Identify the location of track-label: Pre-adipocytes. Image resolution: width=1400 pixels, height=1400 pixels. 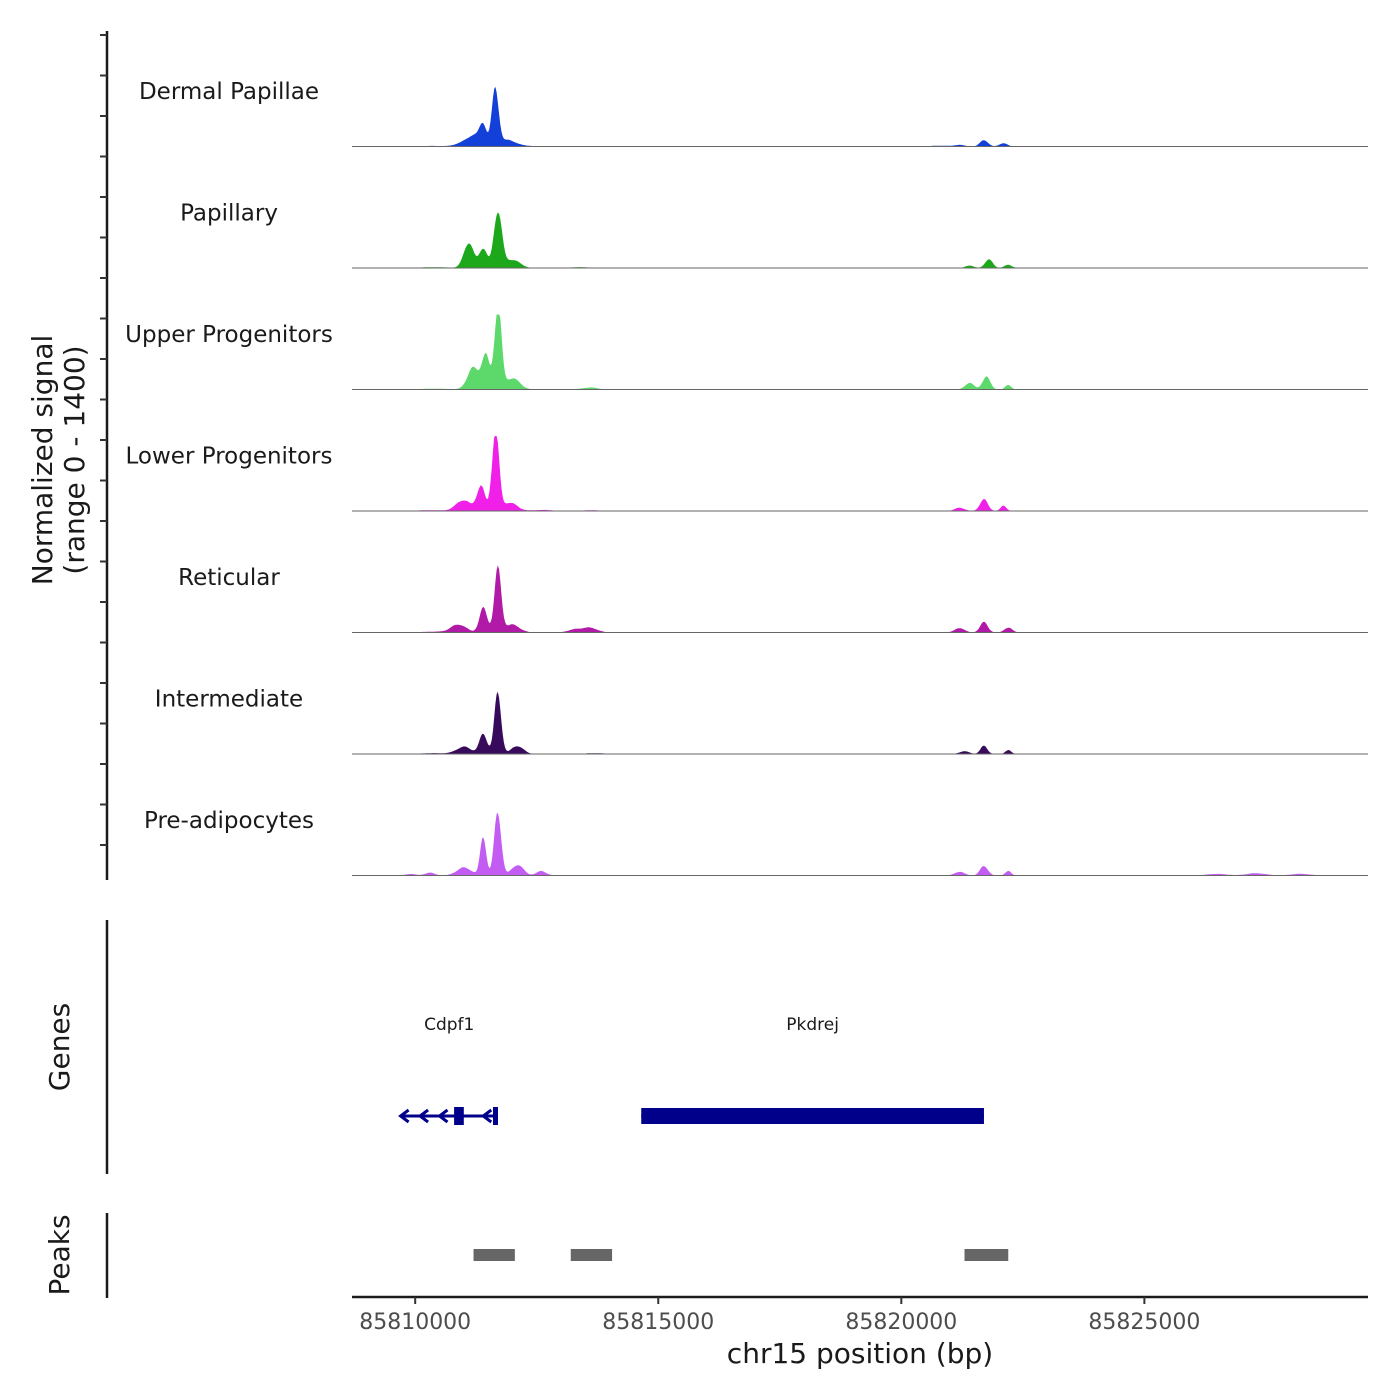
(229, 821).